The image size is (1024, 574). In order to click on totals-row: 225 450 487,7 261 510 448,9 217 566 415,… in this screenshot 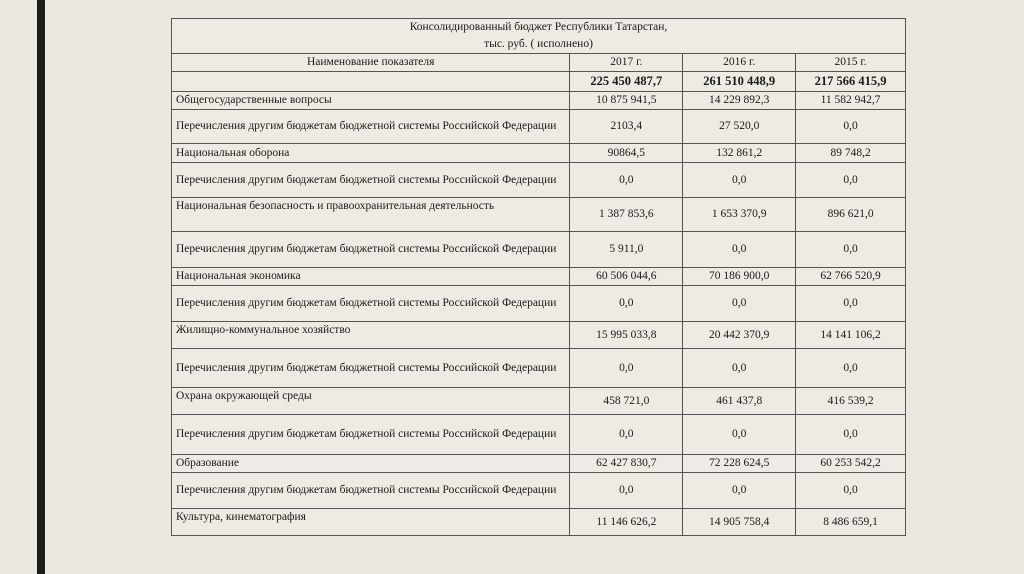, I will do `click(538, 81)`.